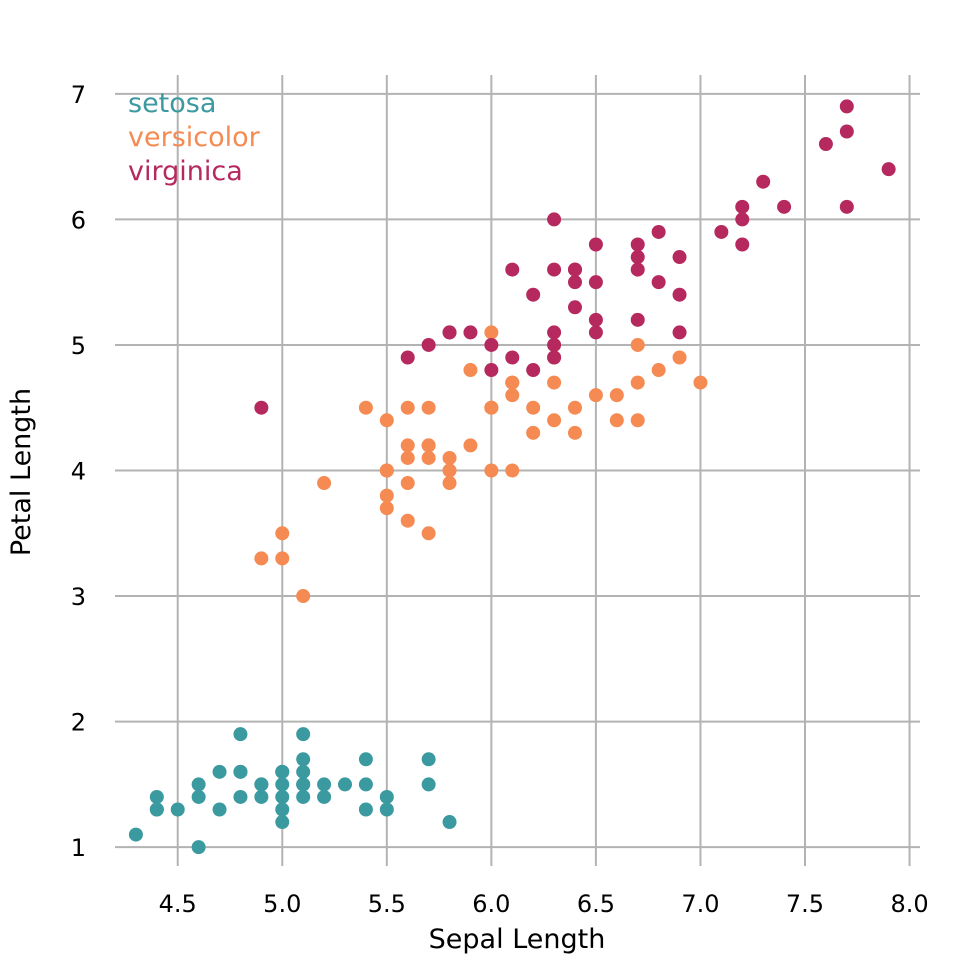 The width and height of the screenshot is (960, 960). What do you see at coordinates (78, 95) in the screenshot?
I see `y-tick-label: 7` at bounding box center [78, 95].